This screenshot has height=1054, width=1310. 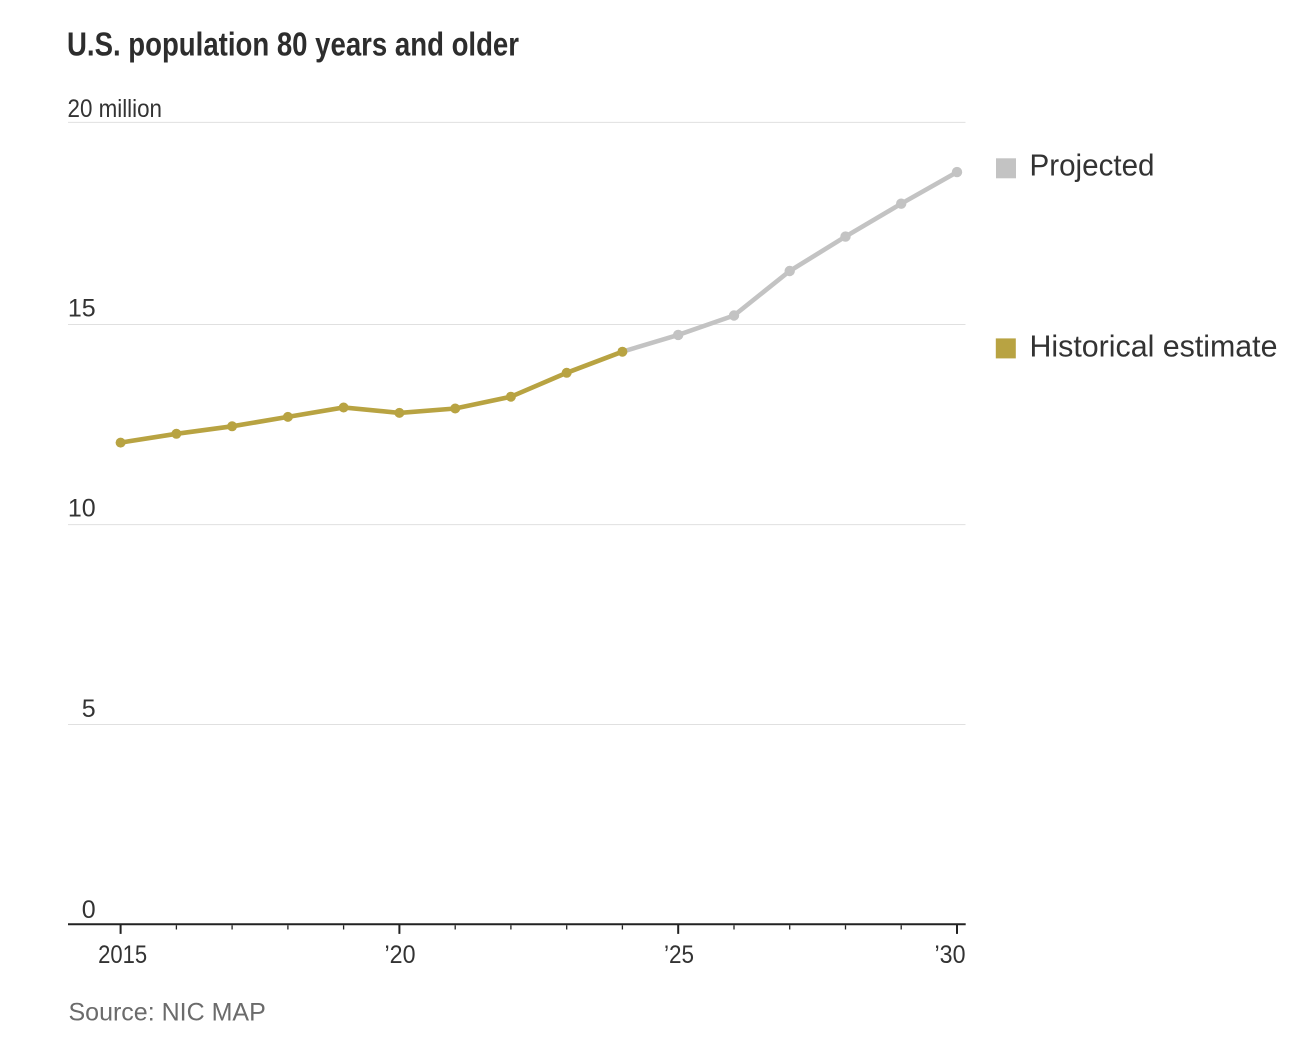 I want to click on svg-text: ’25, so click(x=679, y=955).